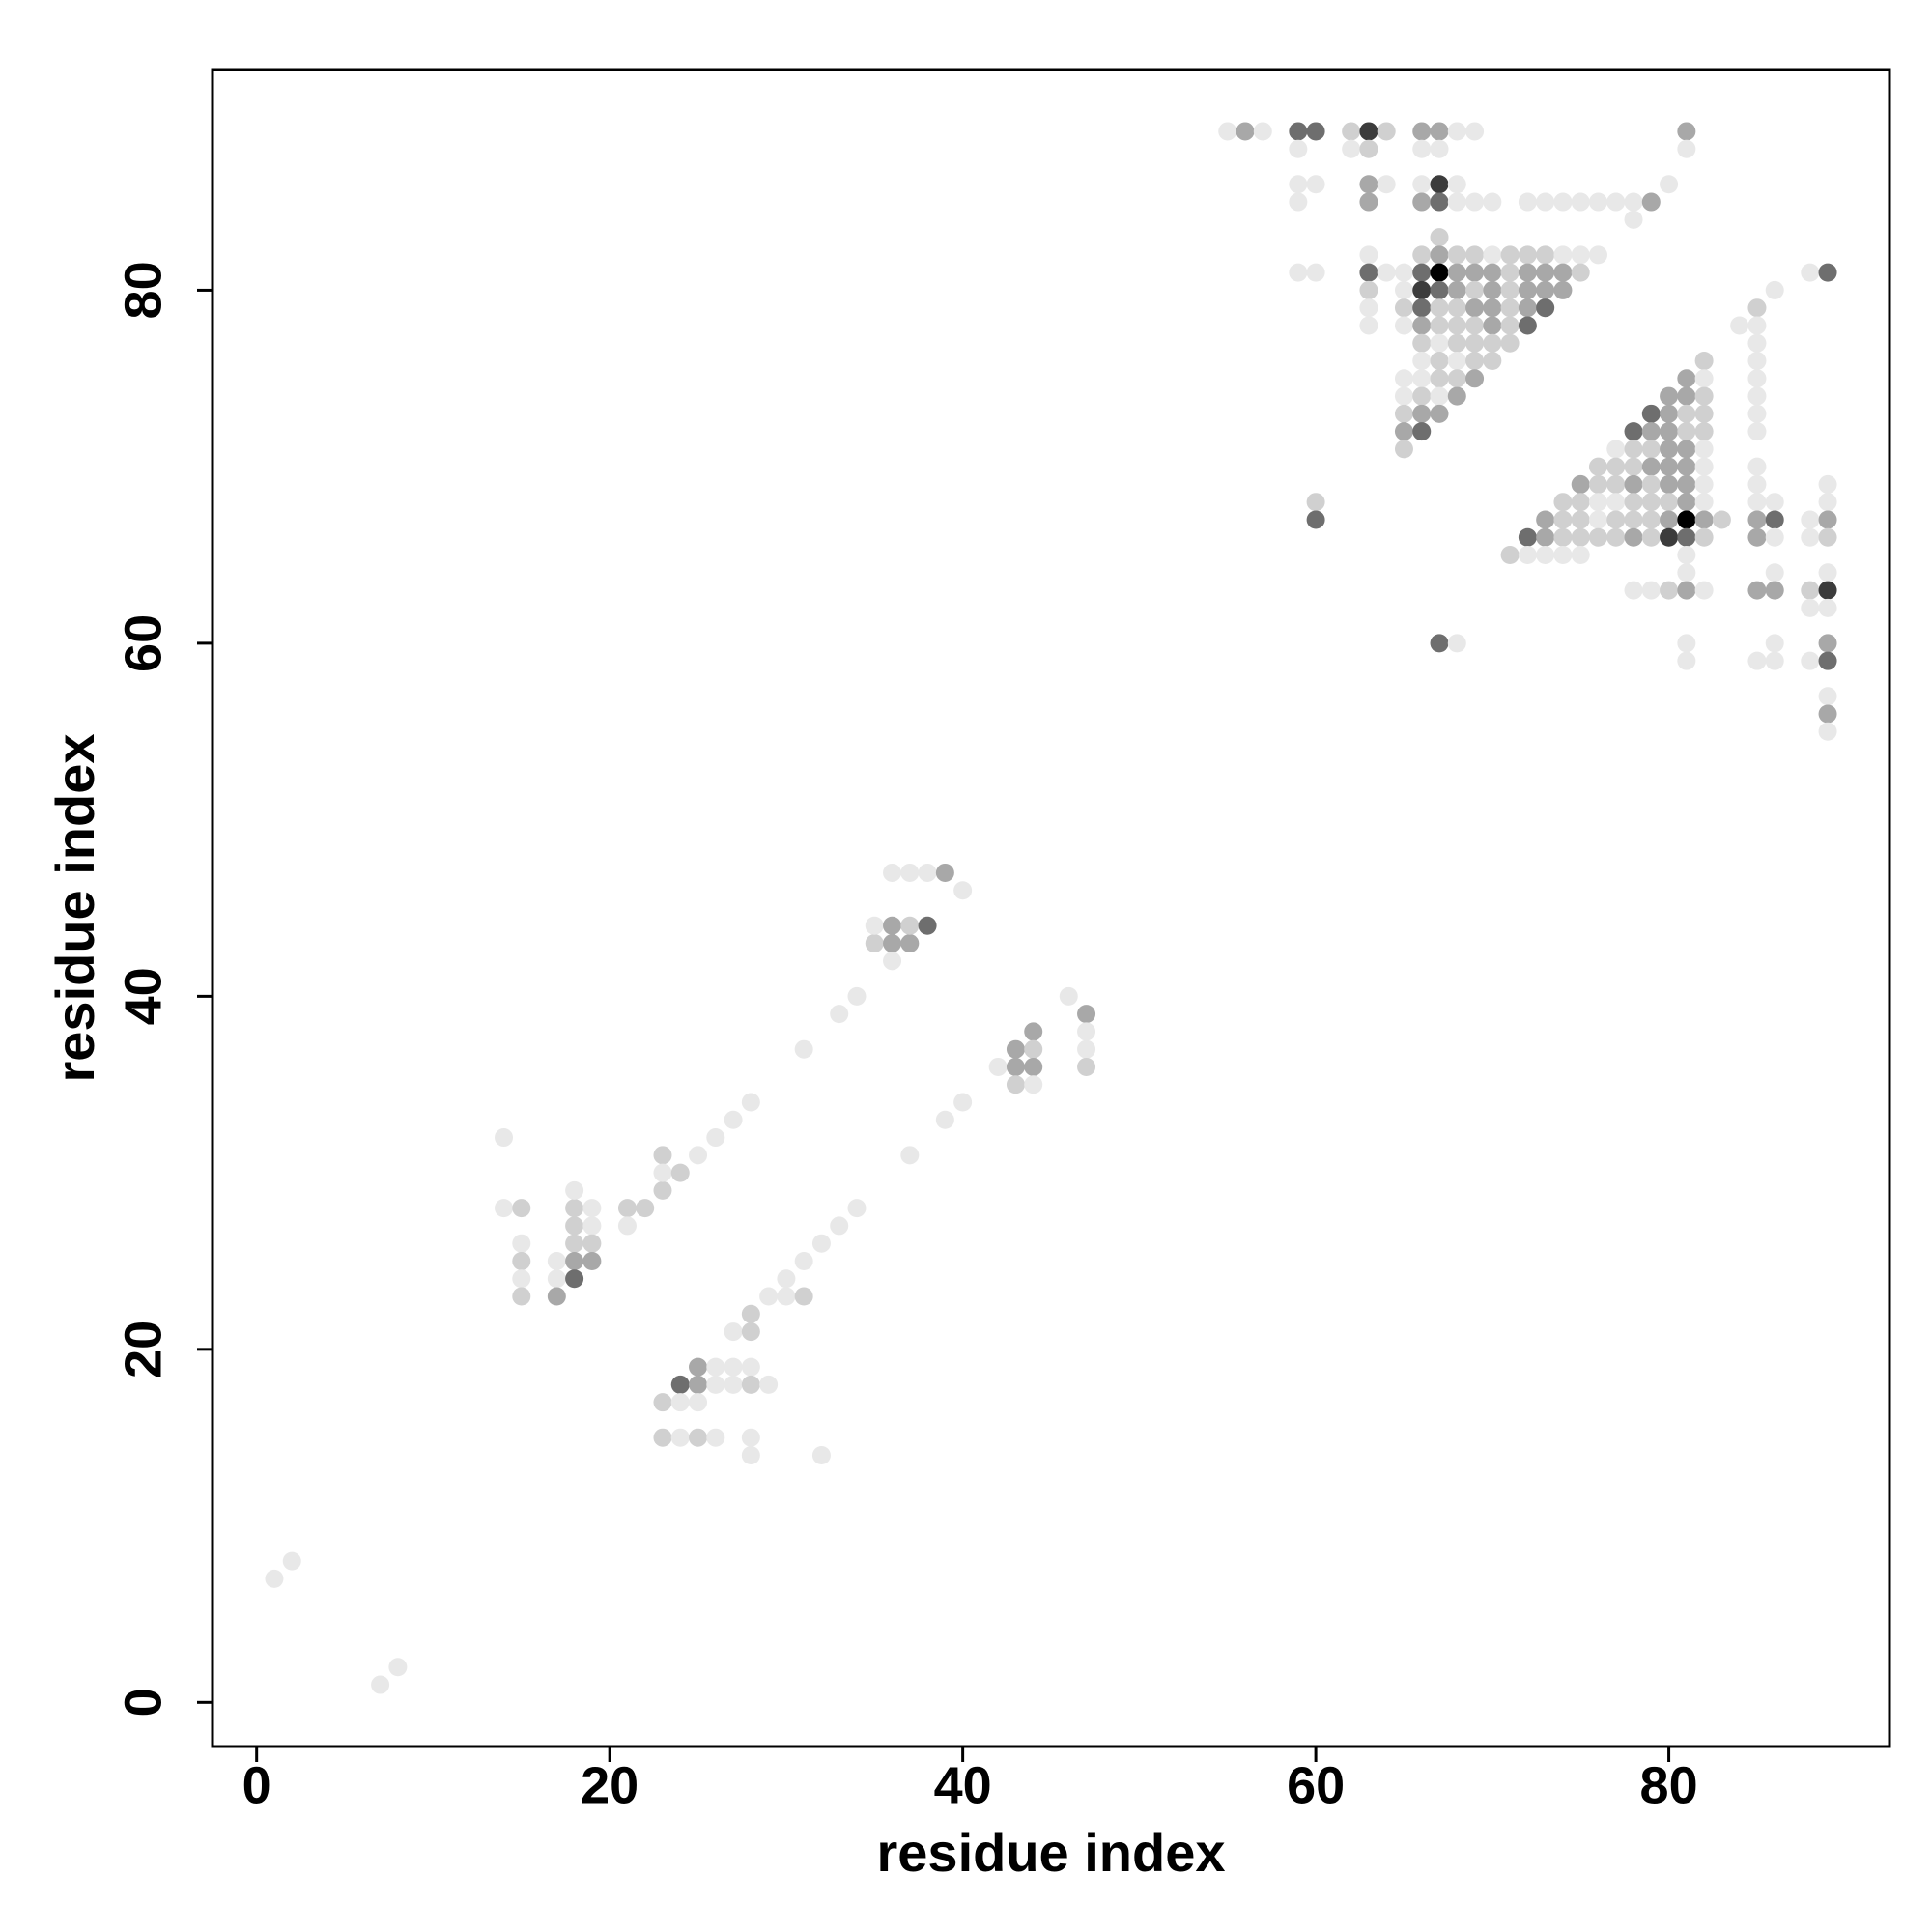 Image resolution: width=1932 pixels, height=1932 pixels. What do you see at coordinates (1669, 1785) in the screenshot?
I see `x-tick-label: 80` at bounding box center [1669, 1785].